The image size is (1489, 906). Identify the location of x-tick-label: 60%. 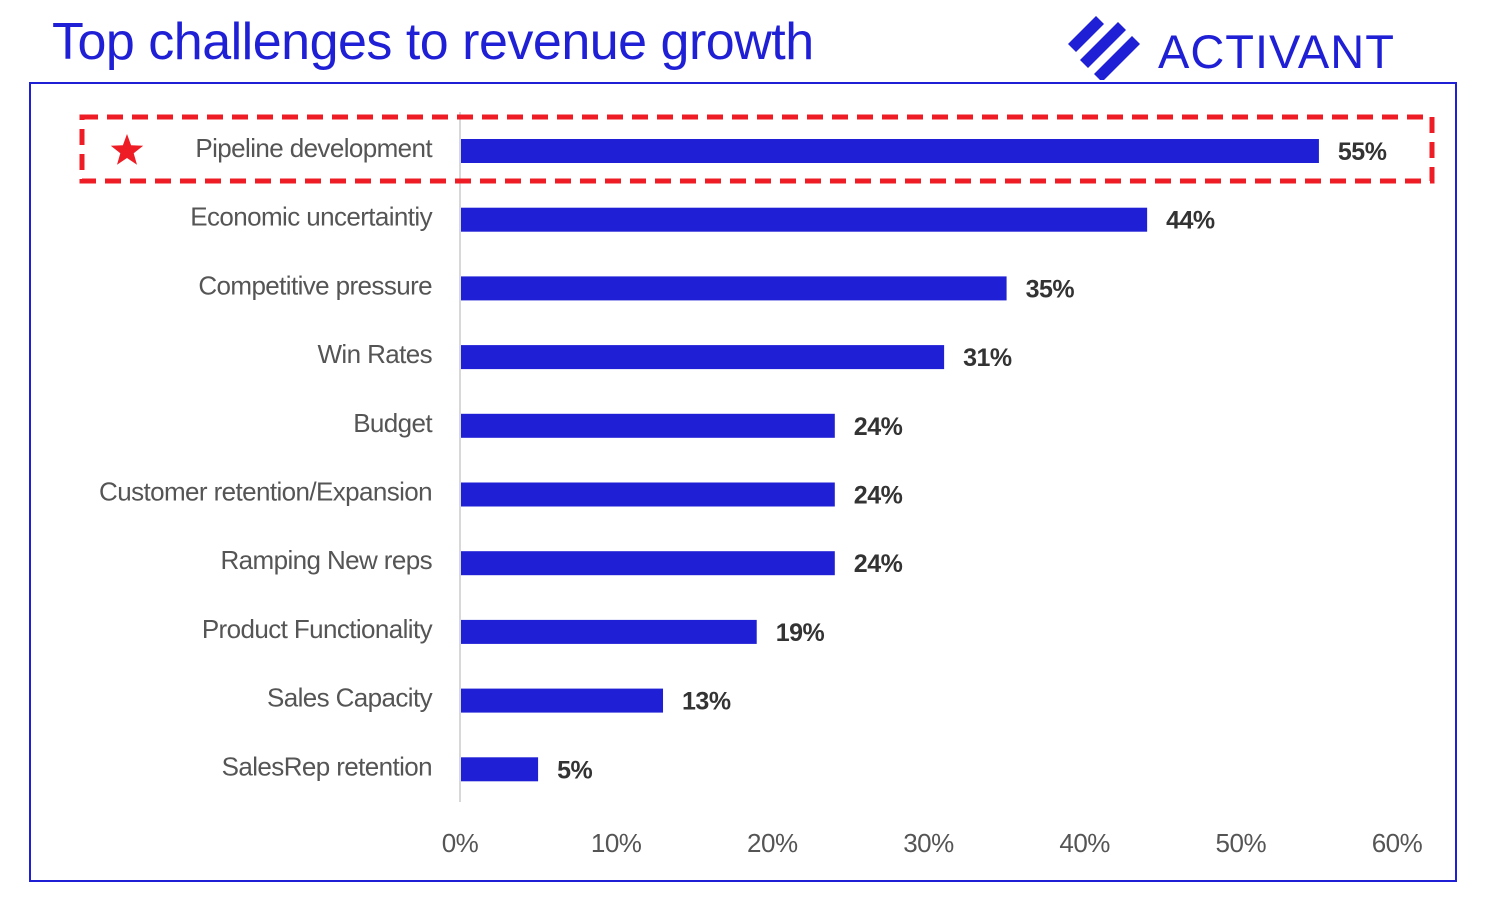
(1397, 843).